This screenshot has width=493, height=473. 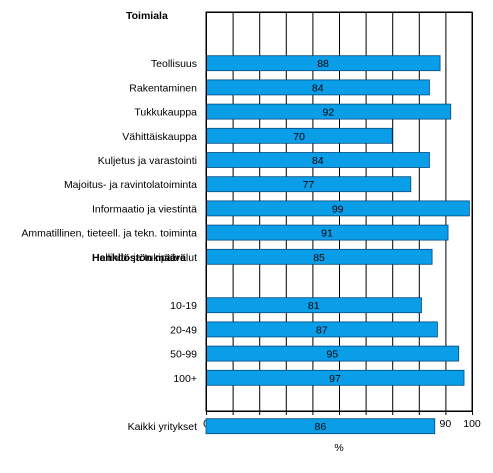 What do you see at coordinates (446, 424) in the screenshot?
I see `x-tick-label: 90` at bounding box center [446, 424].